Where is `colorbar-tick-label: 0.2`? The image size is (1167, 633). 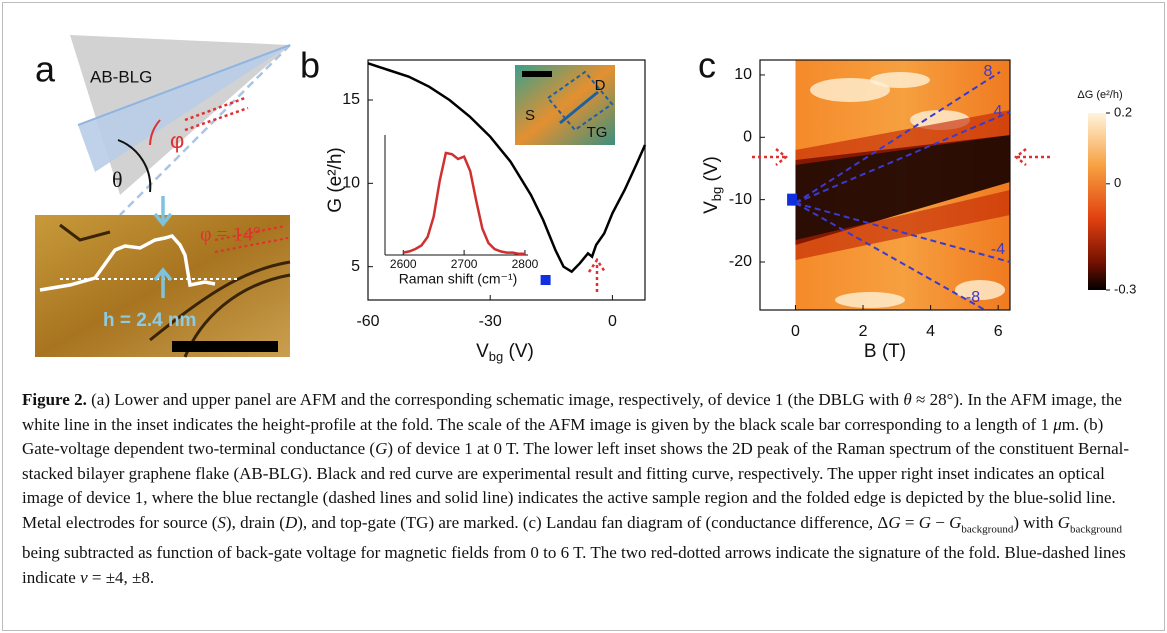
colorbar-tick-label: 0.2 is located at coordinates (1123, 111).